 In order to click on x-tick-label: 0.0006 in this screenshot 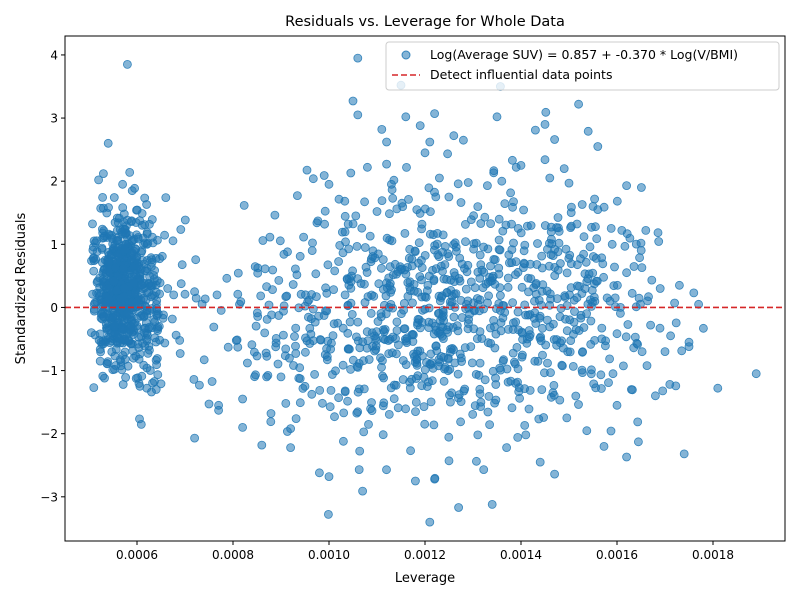, I will do `click(137, 555)`.